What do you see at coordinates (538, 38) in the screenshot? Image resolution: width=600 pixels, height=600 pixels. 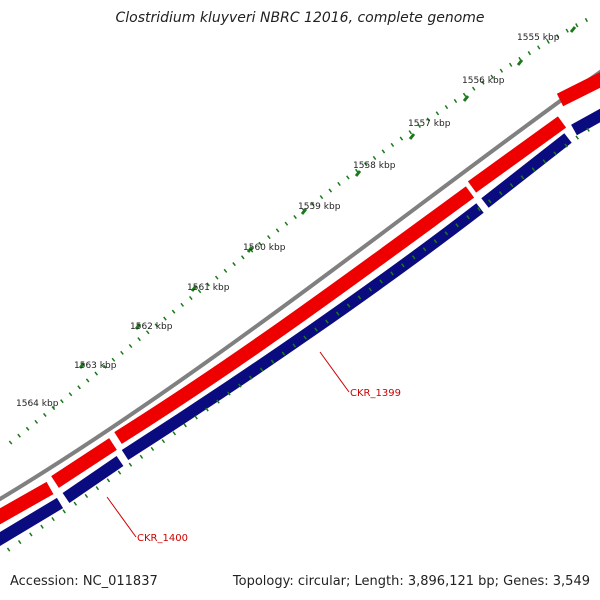 I see `tick-label: 1555 kbp` at bounding box center [538, 38].